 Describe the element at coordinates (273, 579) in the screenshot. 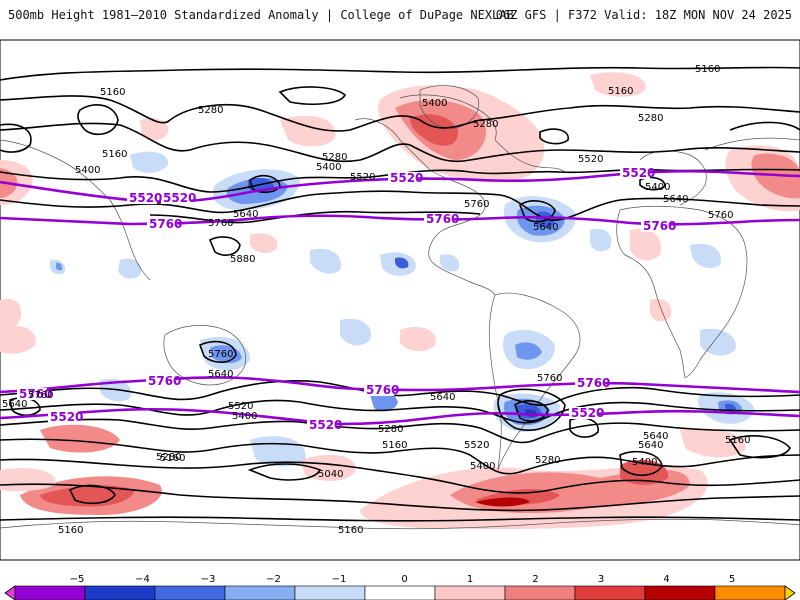

I see `colorbar-tick-label: −2` at that location.